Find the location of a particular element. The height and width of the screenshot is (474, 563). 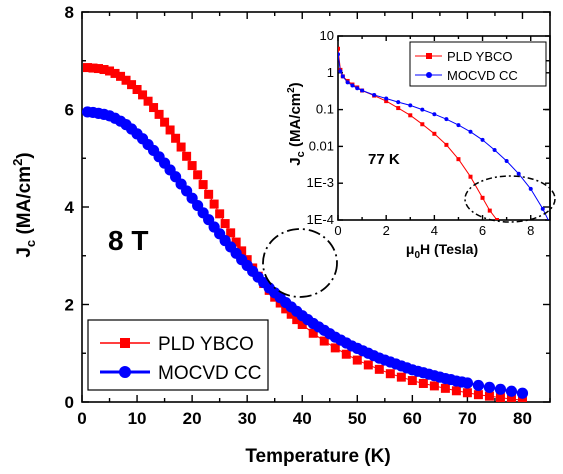

inset-x-label-mu: μ is located at coordinates (410, 249).